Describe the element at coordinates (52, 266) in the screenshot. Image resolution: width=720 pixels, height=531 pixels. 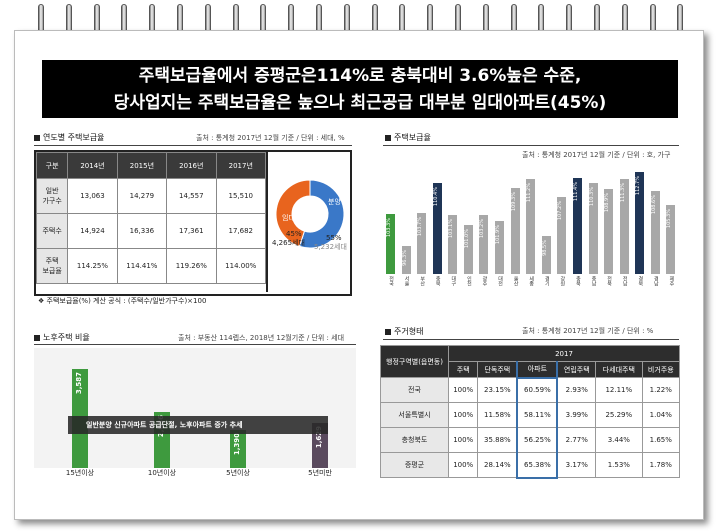
I see `row-label-cell: 주택 보급율` at that location.